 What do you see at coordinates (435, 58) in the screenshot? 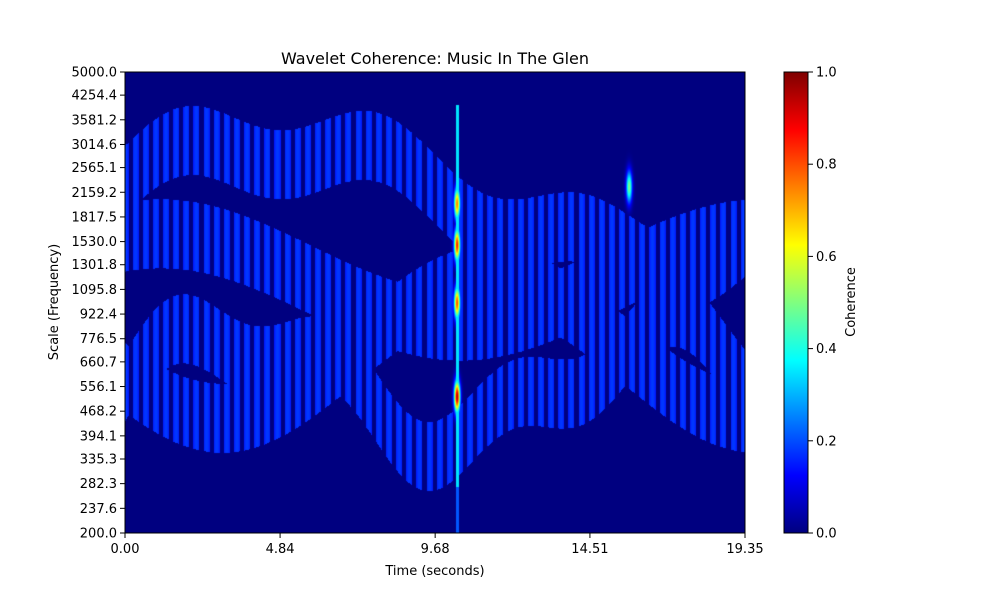
I see `chart-title: Wavelet Coherence: Music In The Glen` at bounding box center [435, 58].